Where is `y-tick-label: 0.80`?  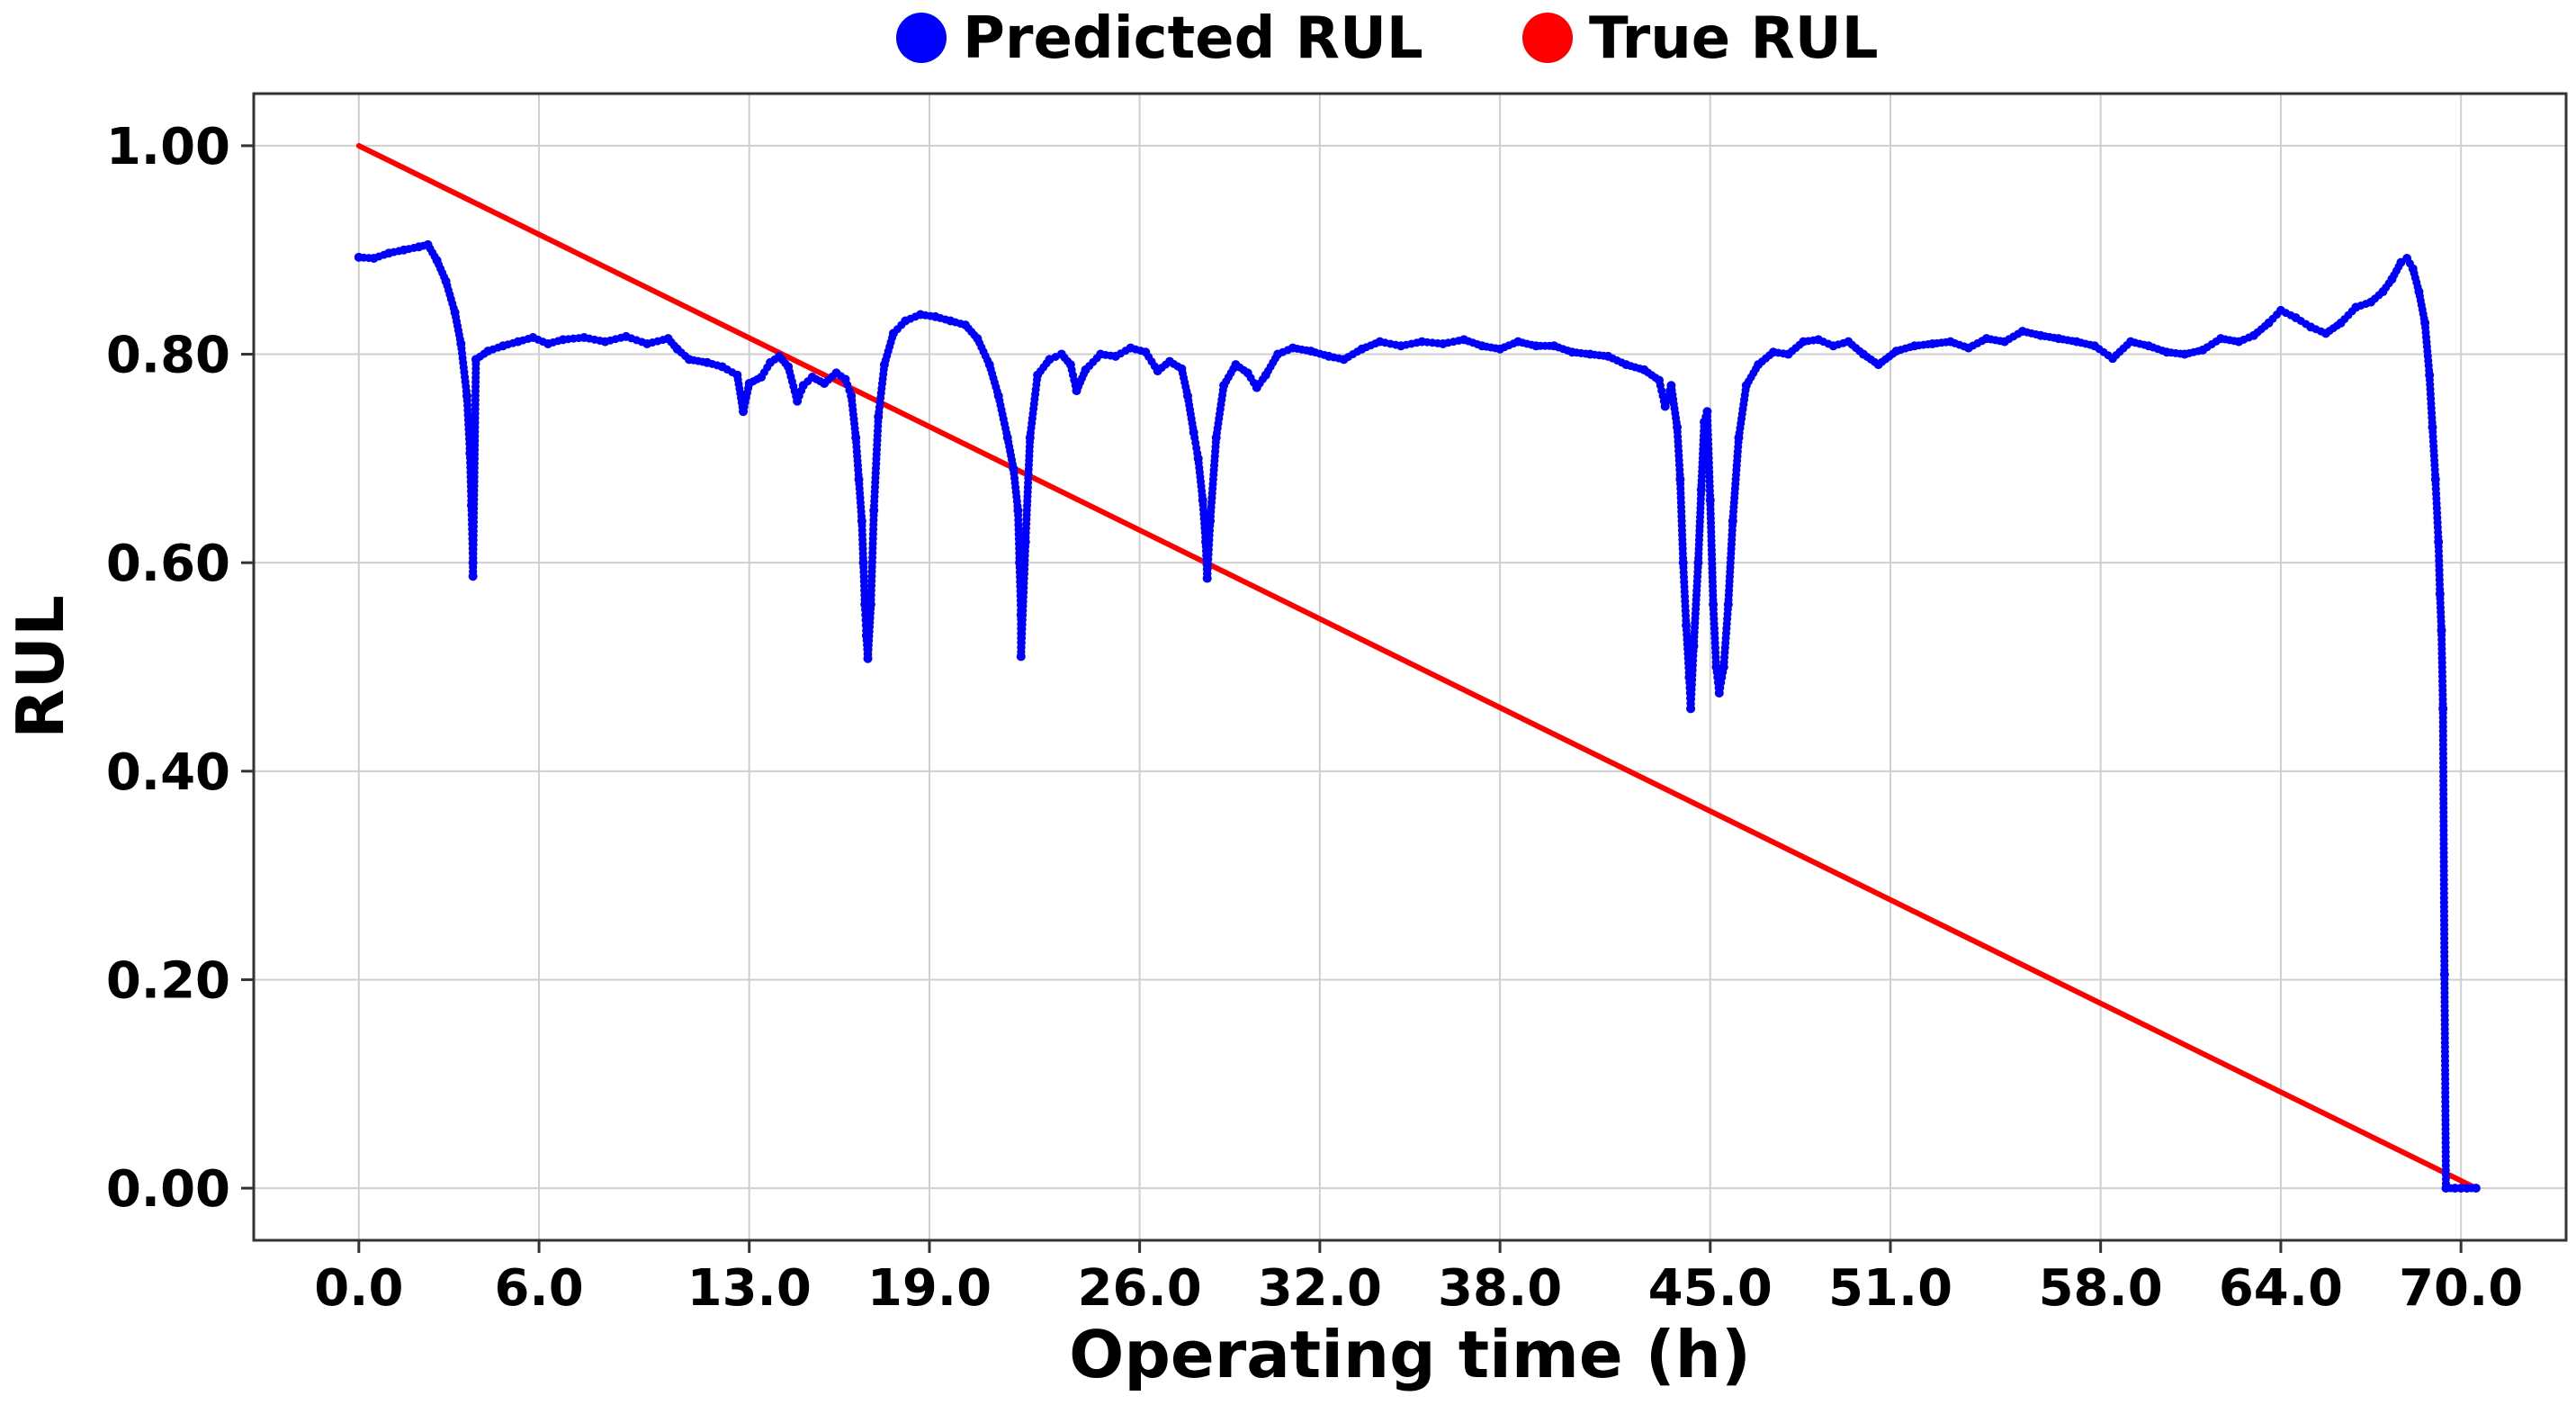
y-tick-label: 0.80 is located at coordinates (168, 356).